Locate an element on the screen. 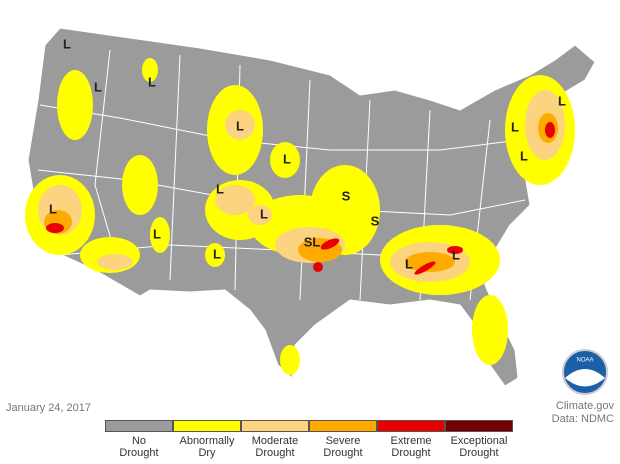  legend-label: Abnormally Dry is located at coordinates (207, 447).